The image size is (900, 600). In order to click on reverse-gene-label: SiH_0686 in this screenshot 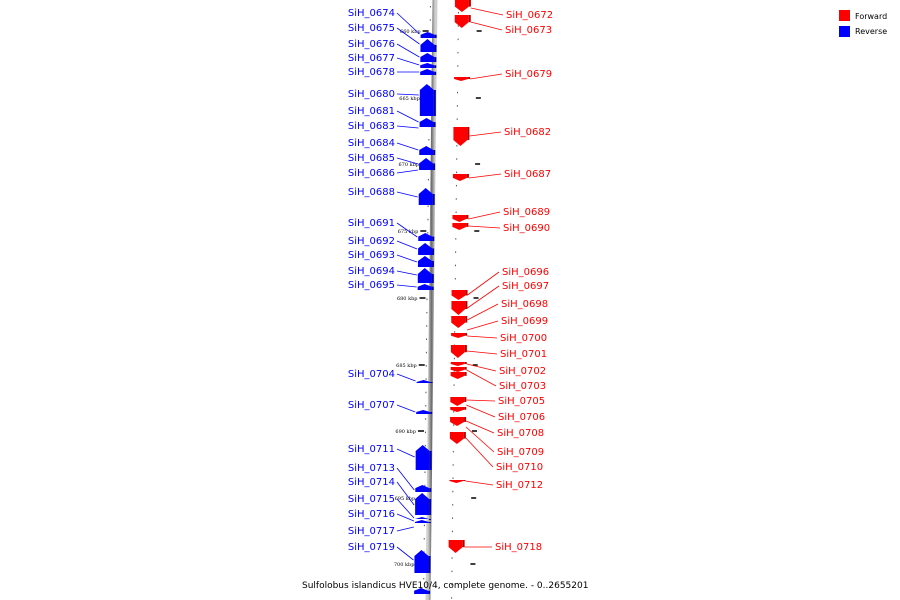, I will do `click(371, 173)`.